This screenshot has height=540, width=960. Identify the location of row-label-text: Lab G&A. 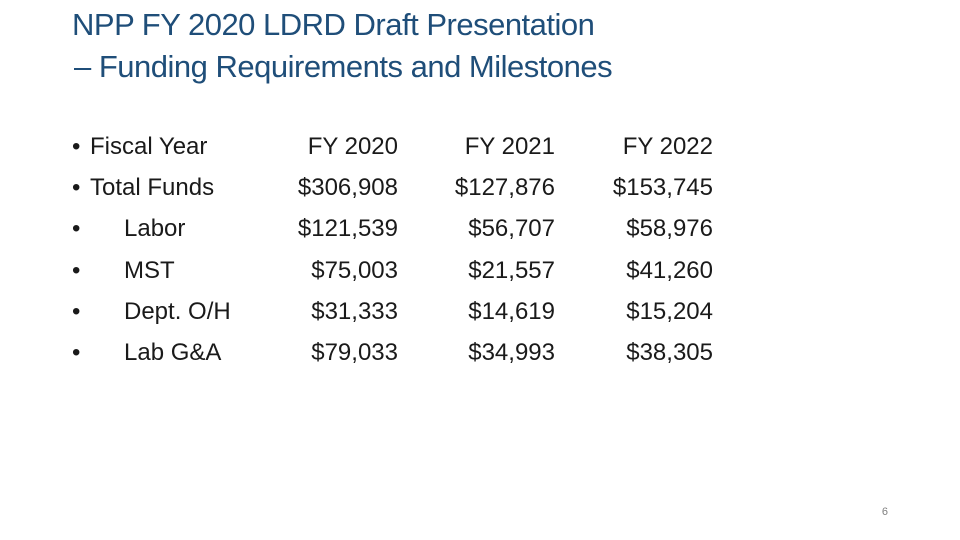
(173, 352).